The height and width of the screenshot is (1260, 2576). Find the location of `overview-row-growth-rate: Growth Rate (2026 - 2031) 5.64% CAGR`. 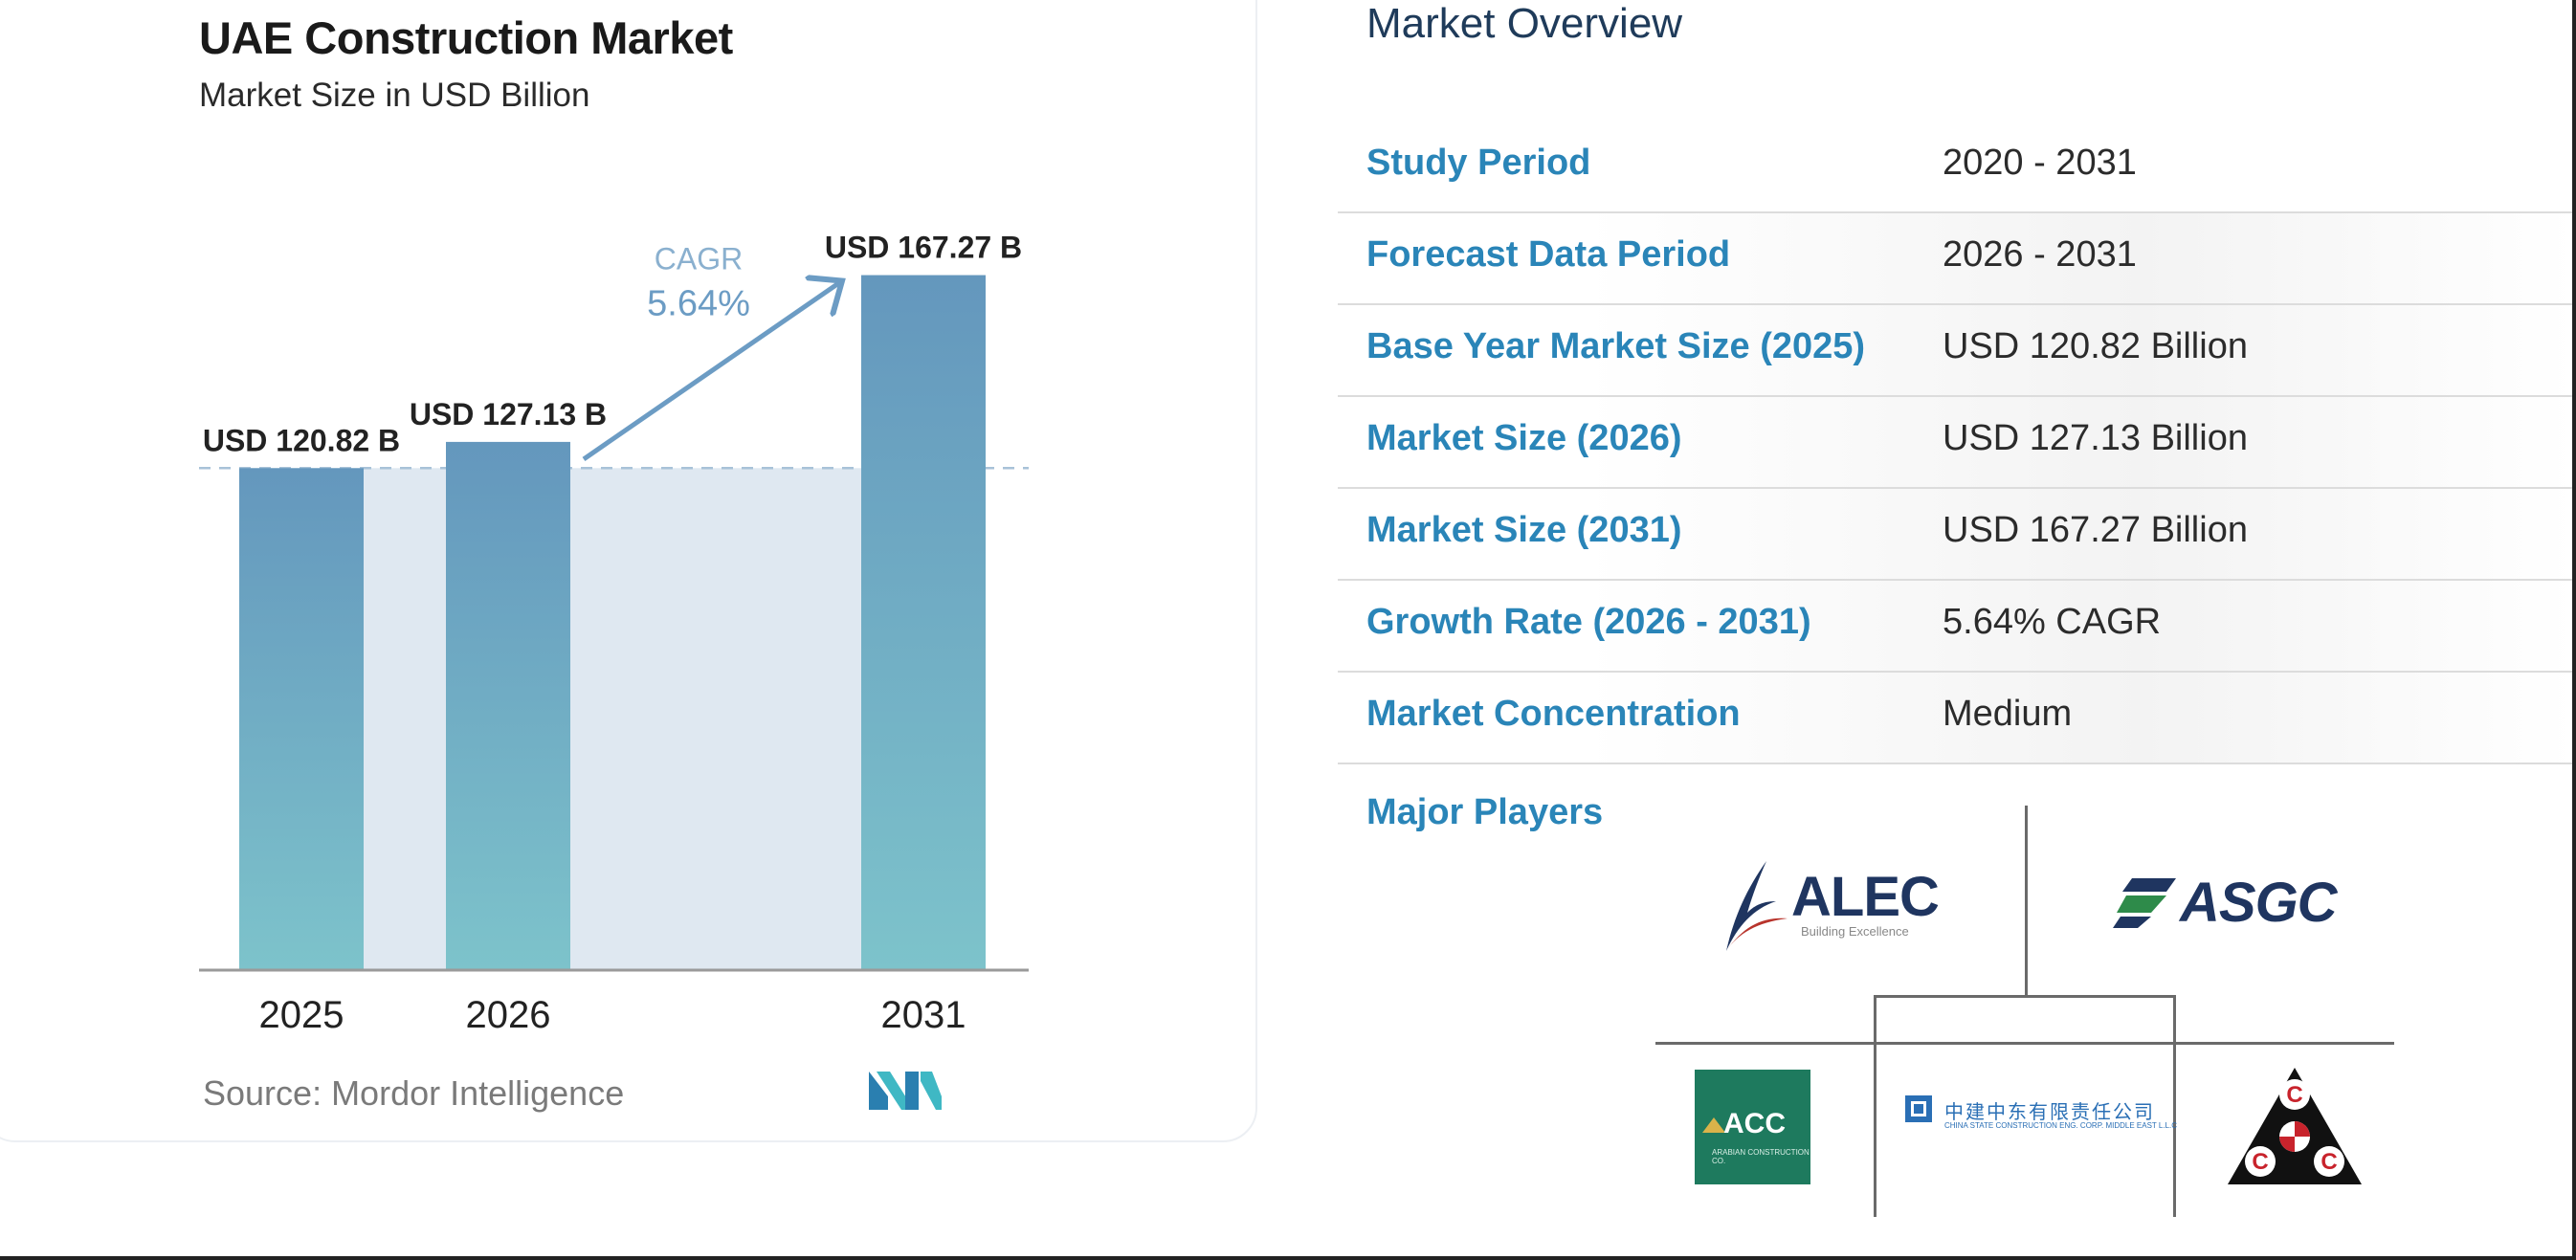

overview-row-growth-rate: Growth Rate (2026 - 2031) 5.64% CAGR is located at coordinates (1957, 627).